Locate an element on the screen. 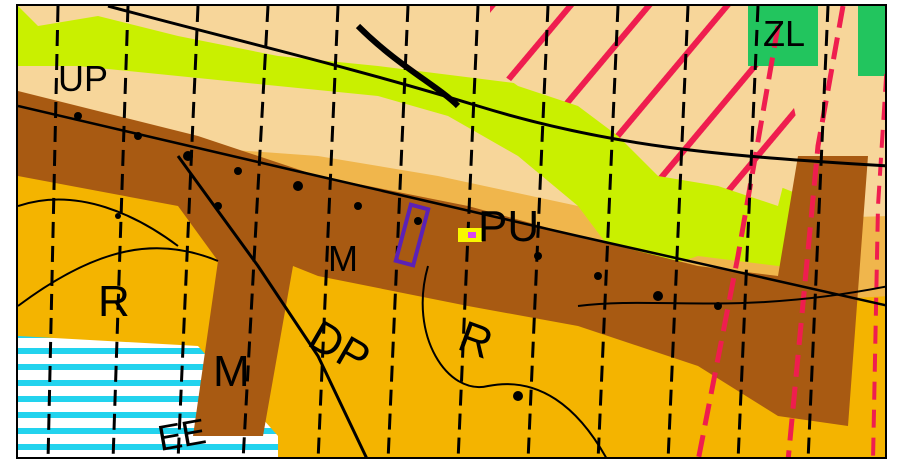 The height and width of the screenshot is (465, 898). label-pu: PU is located at coordinates (508, 226).